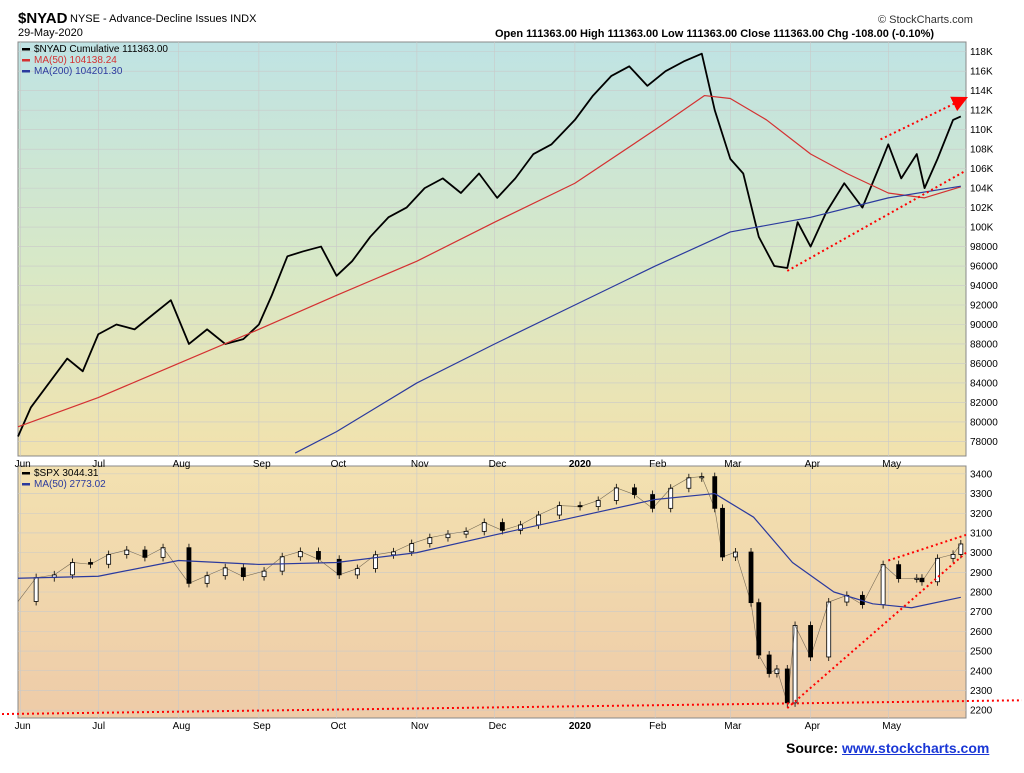 The width and height of the screenshot is (1024, 773). Describe the element at coordinates (925, 20) in the screenshot. I see `copyright-label: © StockCharts.com` at that location.